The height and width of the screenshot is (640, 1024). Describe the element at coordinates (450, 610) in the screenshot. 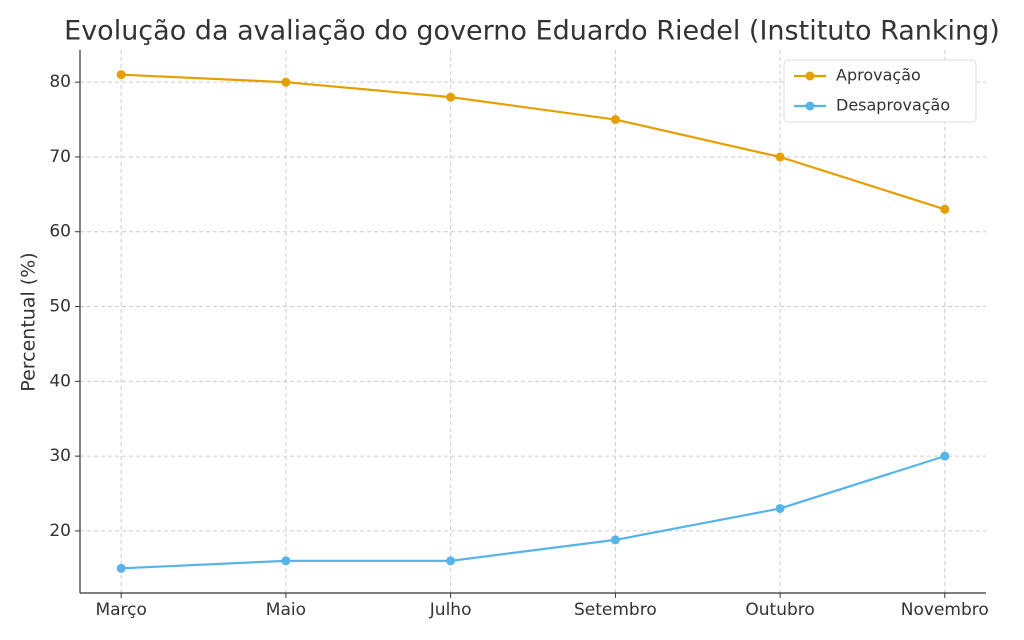

I see `x-tick-label: Julho` at that location.